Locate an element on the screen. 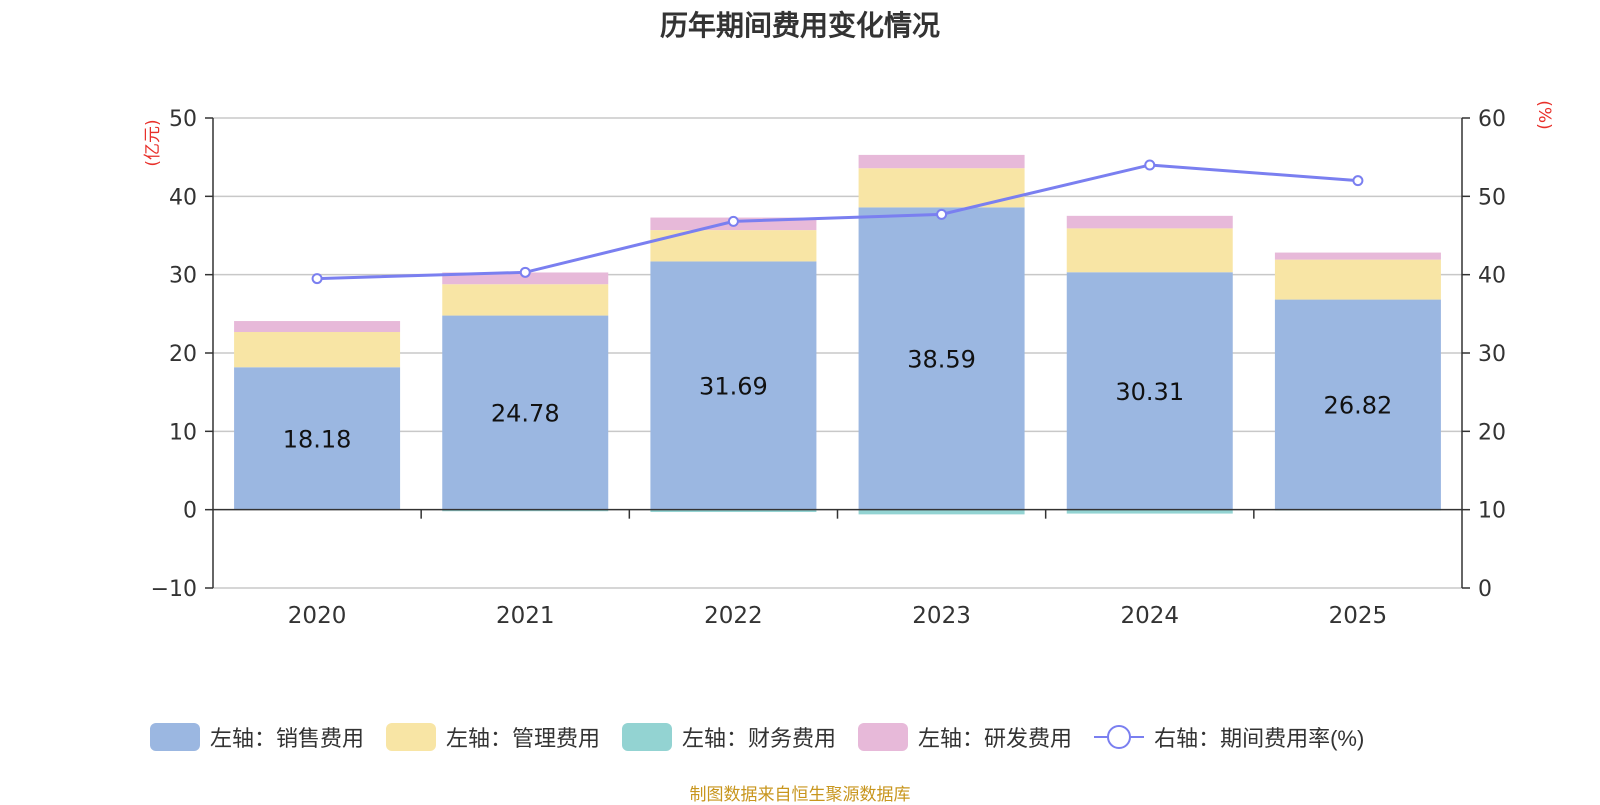 The image size is (1600, 805). label-layer: 18.18 24.78 31.69 38.59 30.31 26.82 is located at coordinates (838, 400).